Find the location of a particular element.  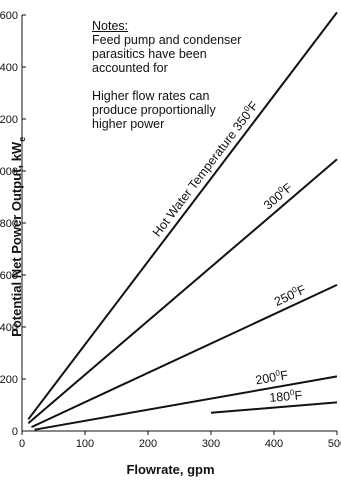

x-axis-title: Flowrate, gpm is located at coordinates (170, 469).